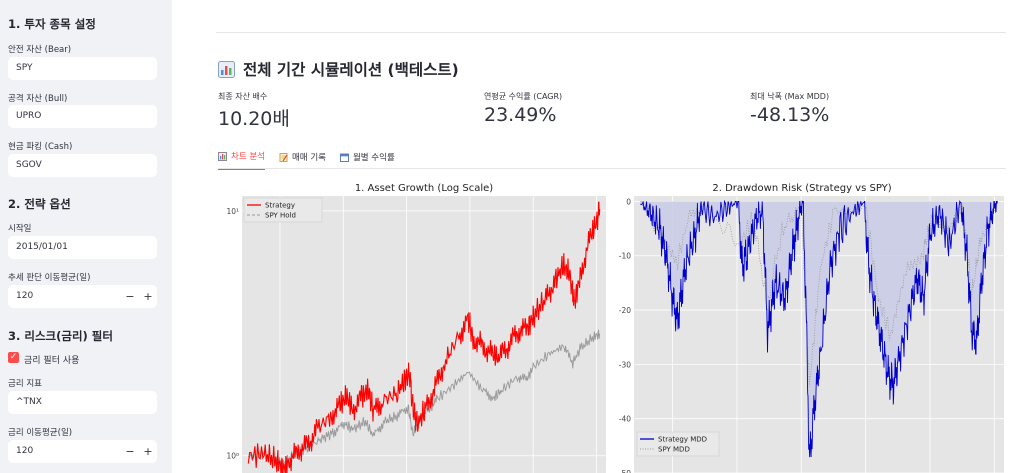 The width and height of the screenshot is (1024, 473). I want to click on start-date-label: 시작일, so click(20, 229).